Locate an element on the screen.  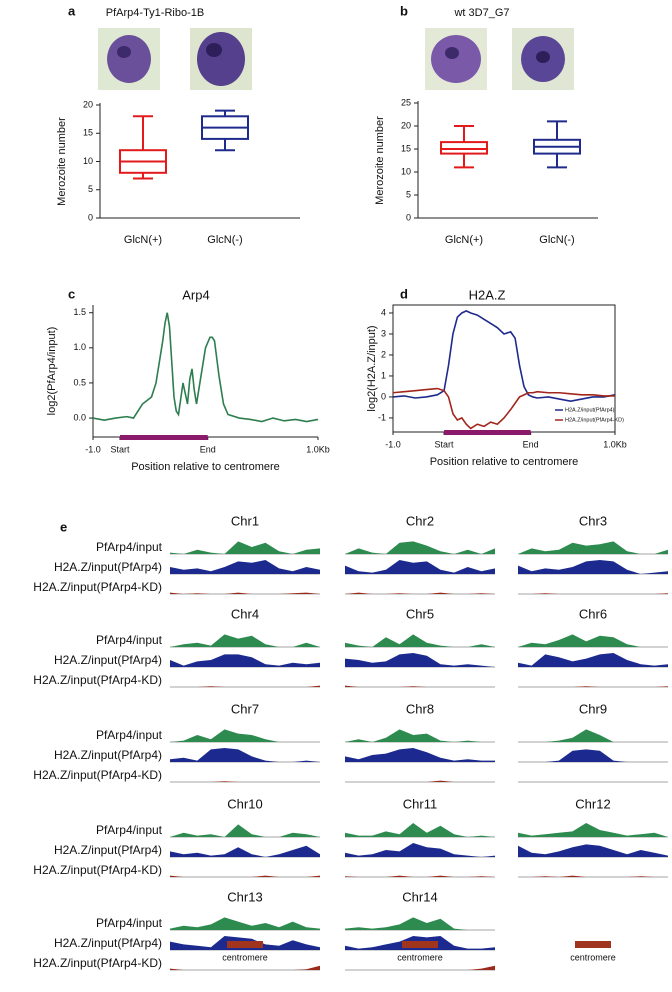
chromosome-title: Chr1 is located at coordinates (245, 520).